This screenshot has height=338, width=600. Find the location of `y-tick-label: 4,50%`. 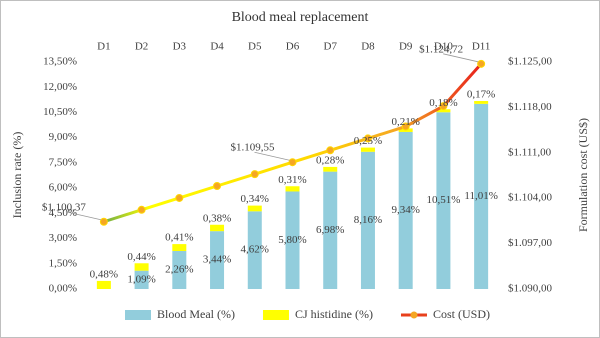

y-tick-label: 4,50% is located at coordinates (63, 213).